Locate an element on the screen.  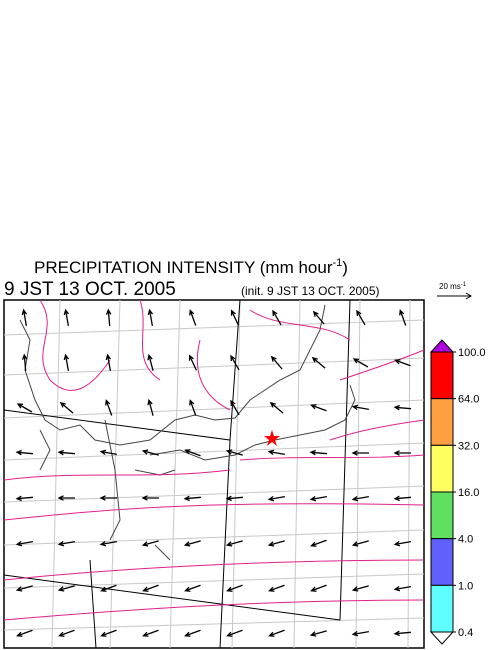
title-end: ) is located at coordinates (345, 267).